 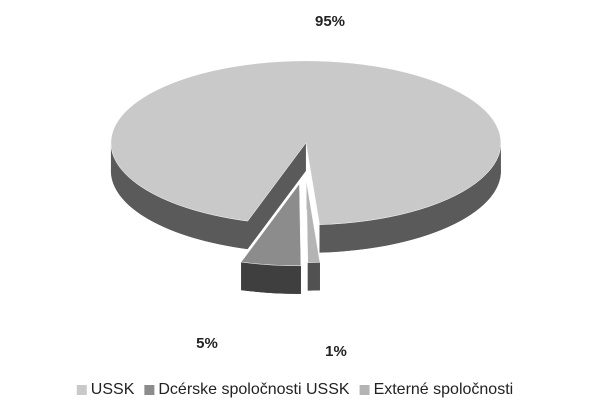 What do you see at coordinates (336, 351) in the screenshot?
I see `data-label: 1%` at bounding box center [336, 351].